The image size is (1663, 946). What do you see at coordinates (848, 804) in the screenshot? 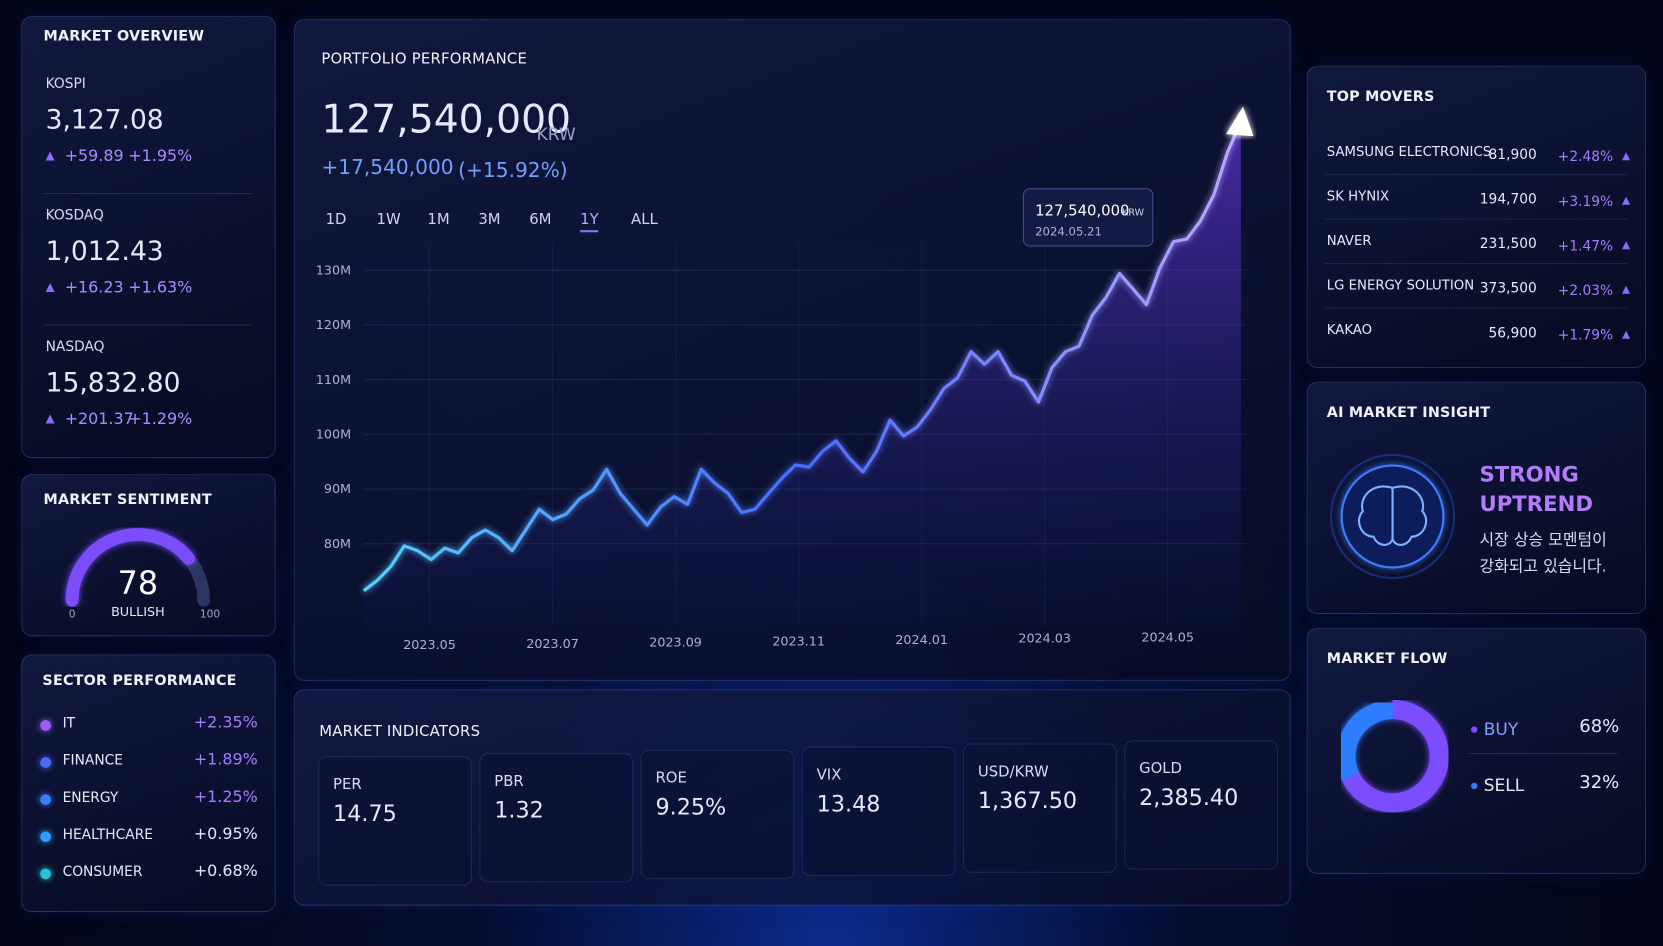
I see `indicator-value: 13.48` at bounding box center [848, 804].